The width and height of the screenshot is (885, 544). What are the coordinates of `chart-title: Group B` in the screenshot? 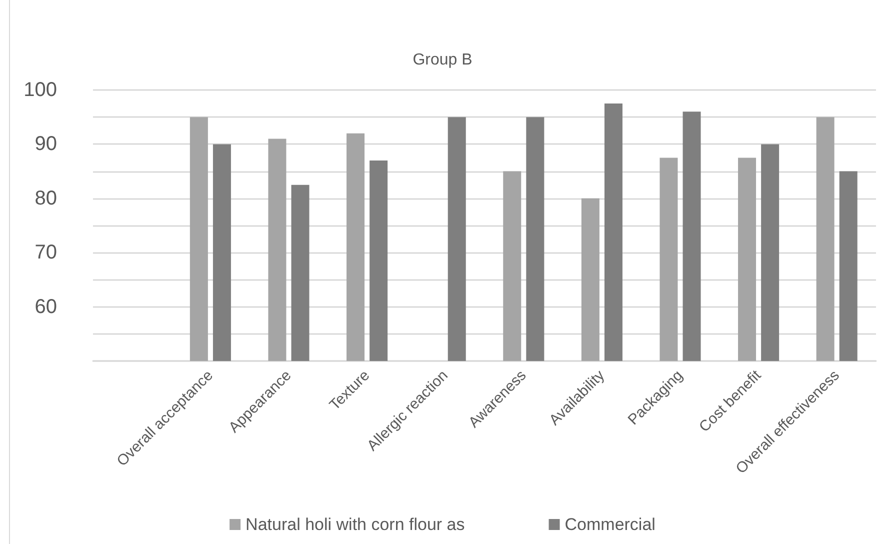 It's located at (442, 60).